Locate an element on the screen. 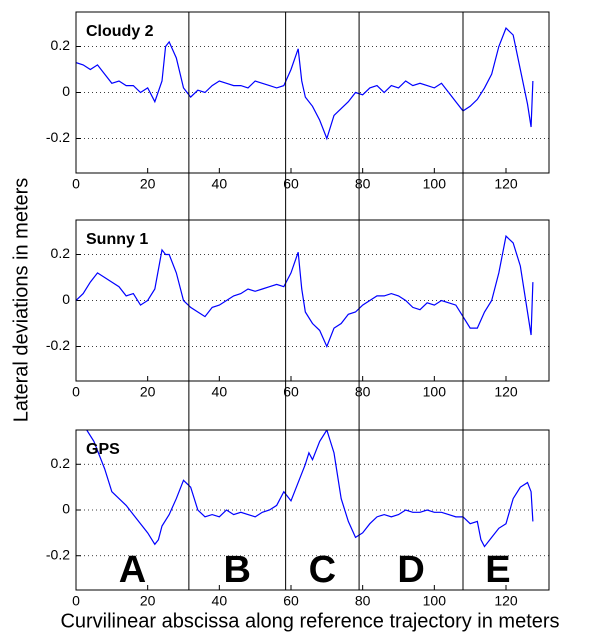 The image size is (601, 635). subplot-title: Cloudy 2 is located at coordinates (120, 31).